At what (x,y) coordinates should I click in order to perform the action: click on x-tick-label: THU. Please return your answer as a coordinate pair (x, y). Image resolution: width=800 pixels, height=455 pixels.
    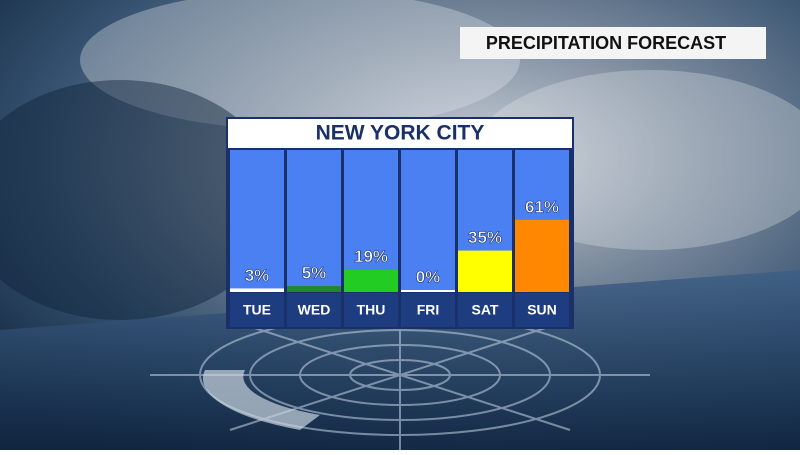
    Looking at the image, I should click on (371, 310).